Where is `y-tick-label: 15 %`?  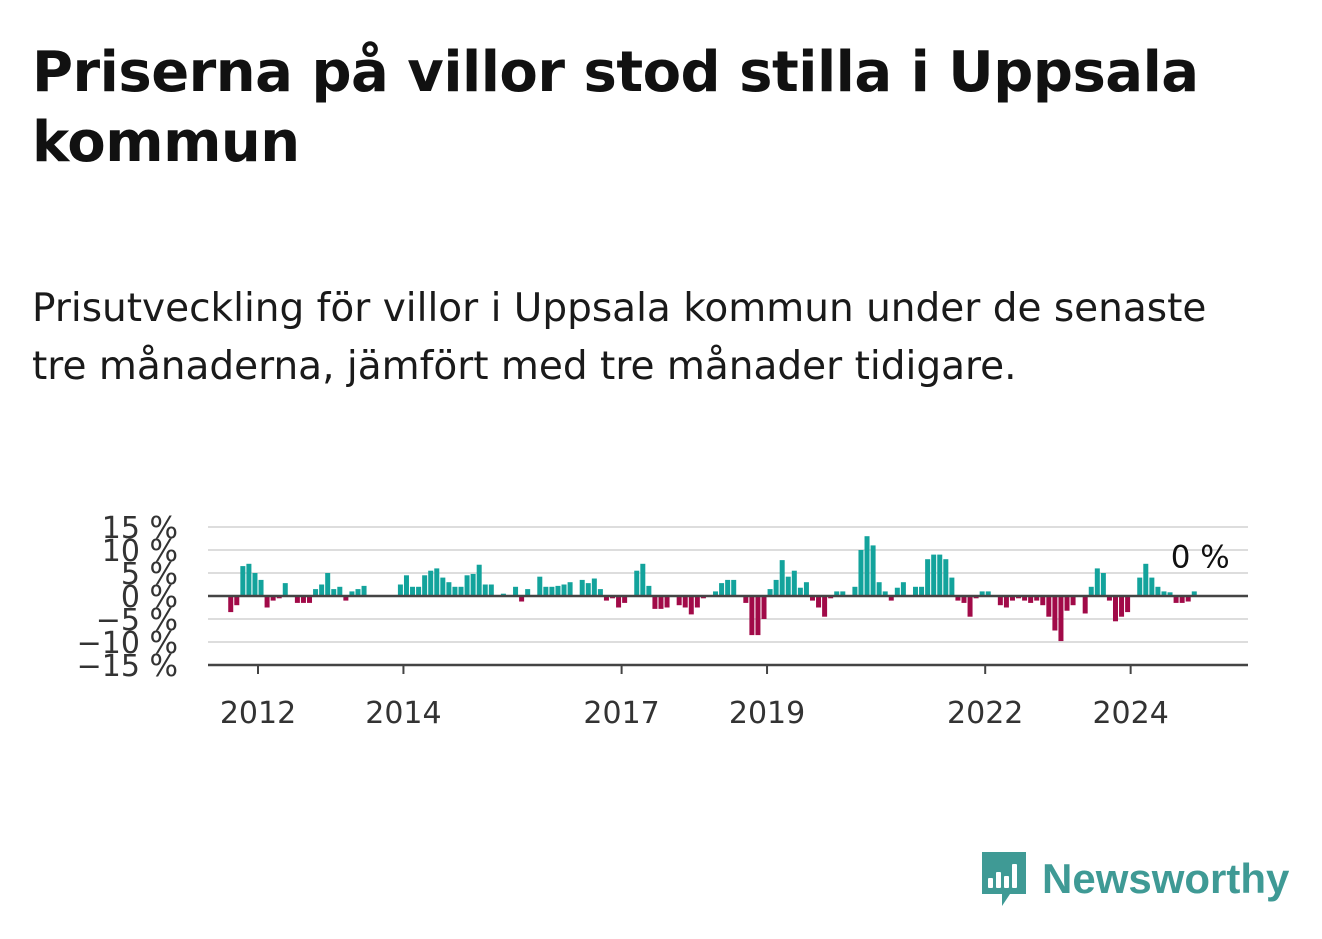 y-tick-label: 15 % is located at coordinates (140, 528).